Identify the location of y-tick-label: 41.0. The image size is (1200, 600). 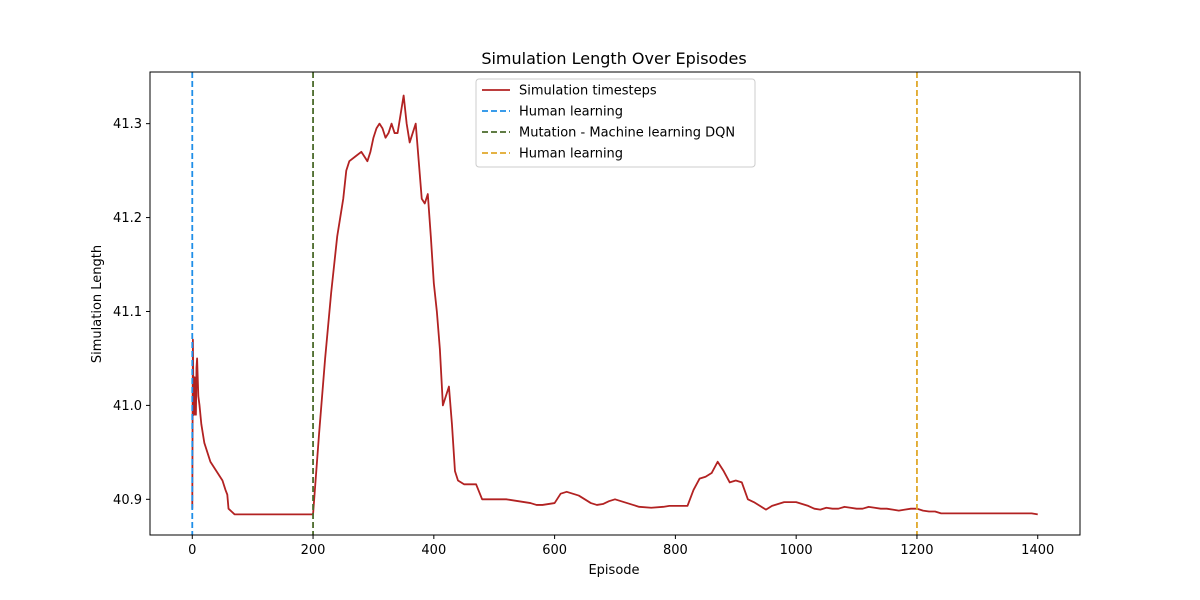
(127, 406).